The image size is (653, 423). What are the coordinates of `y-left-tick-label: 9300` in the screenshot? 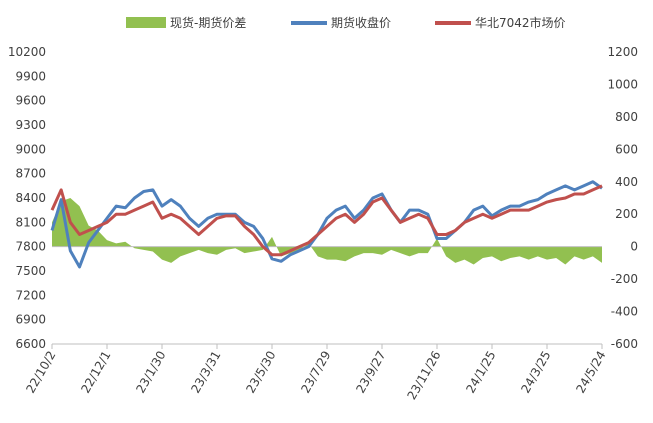 It's located at (30, 125).